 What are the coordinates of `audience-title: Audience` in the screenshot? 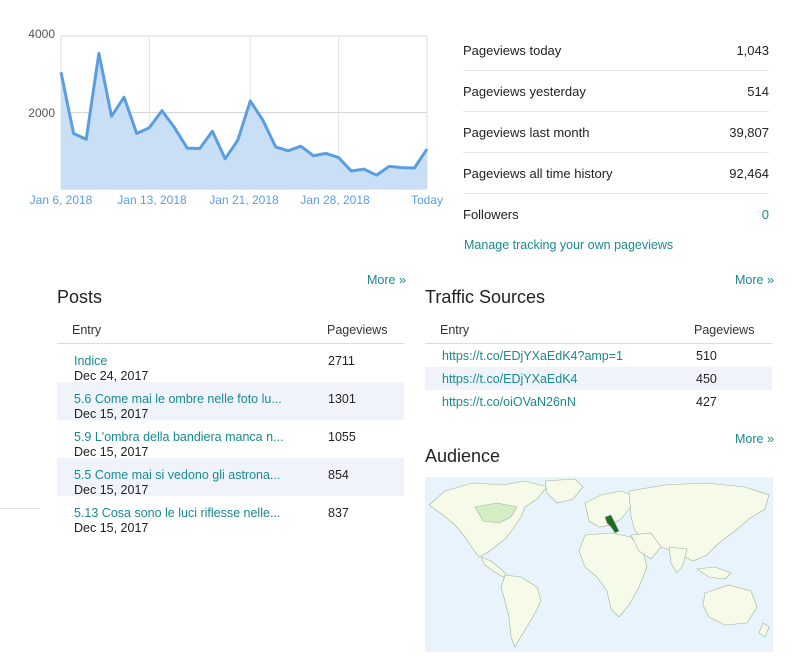 It's located at (463, 456).